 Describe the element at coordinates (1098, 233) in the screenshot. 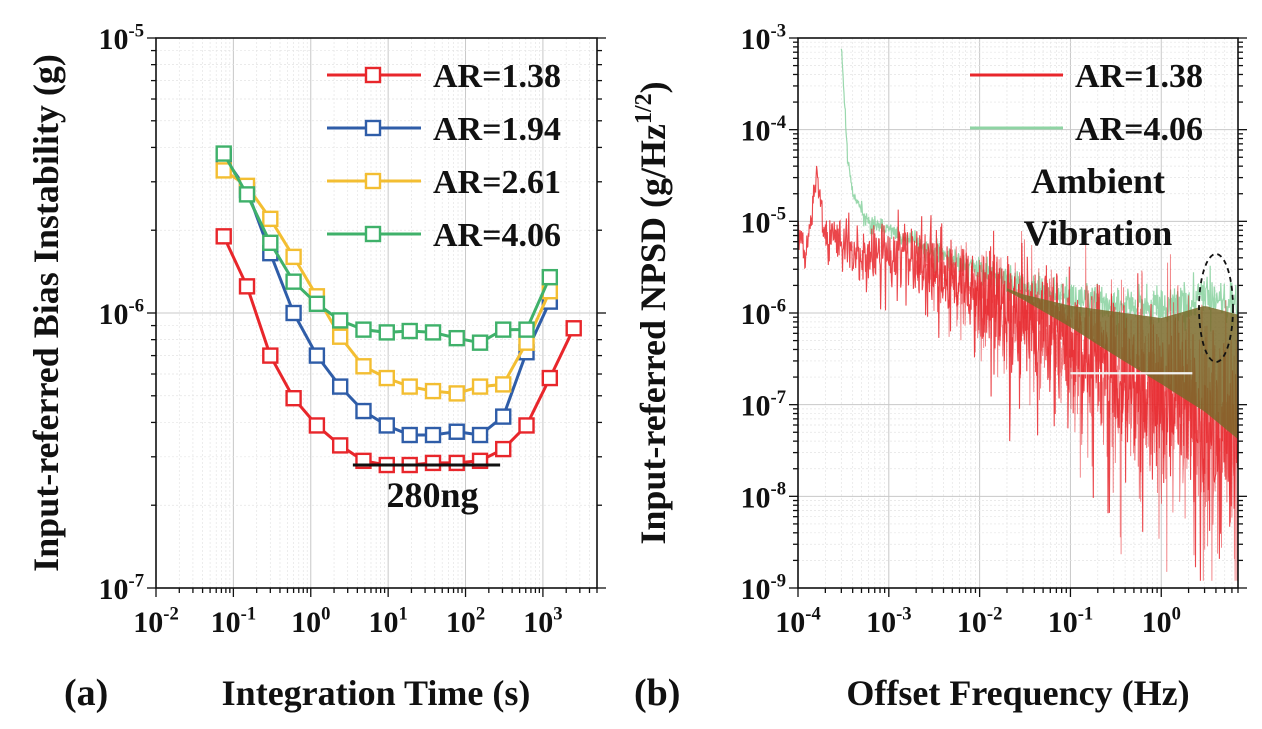

I see `annotation-vibration: Vibration` at that location.